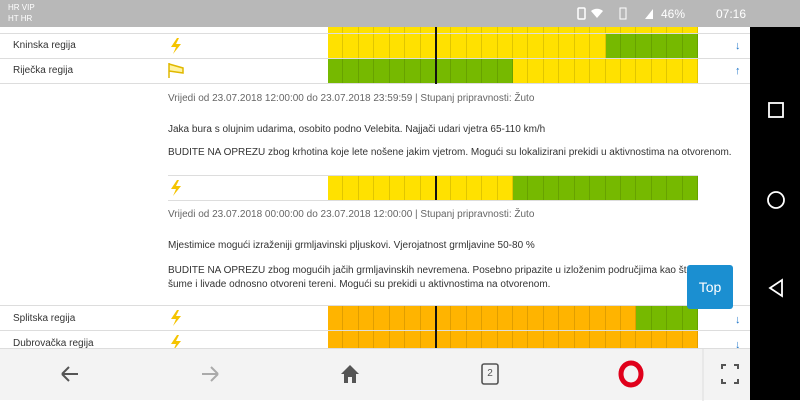 This screenshot has height=406, width=800. I want to click on nav-bar, so click(775, 213).